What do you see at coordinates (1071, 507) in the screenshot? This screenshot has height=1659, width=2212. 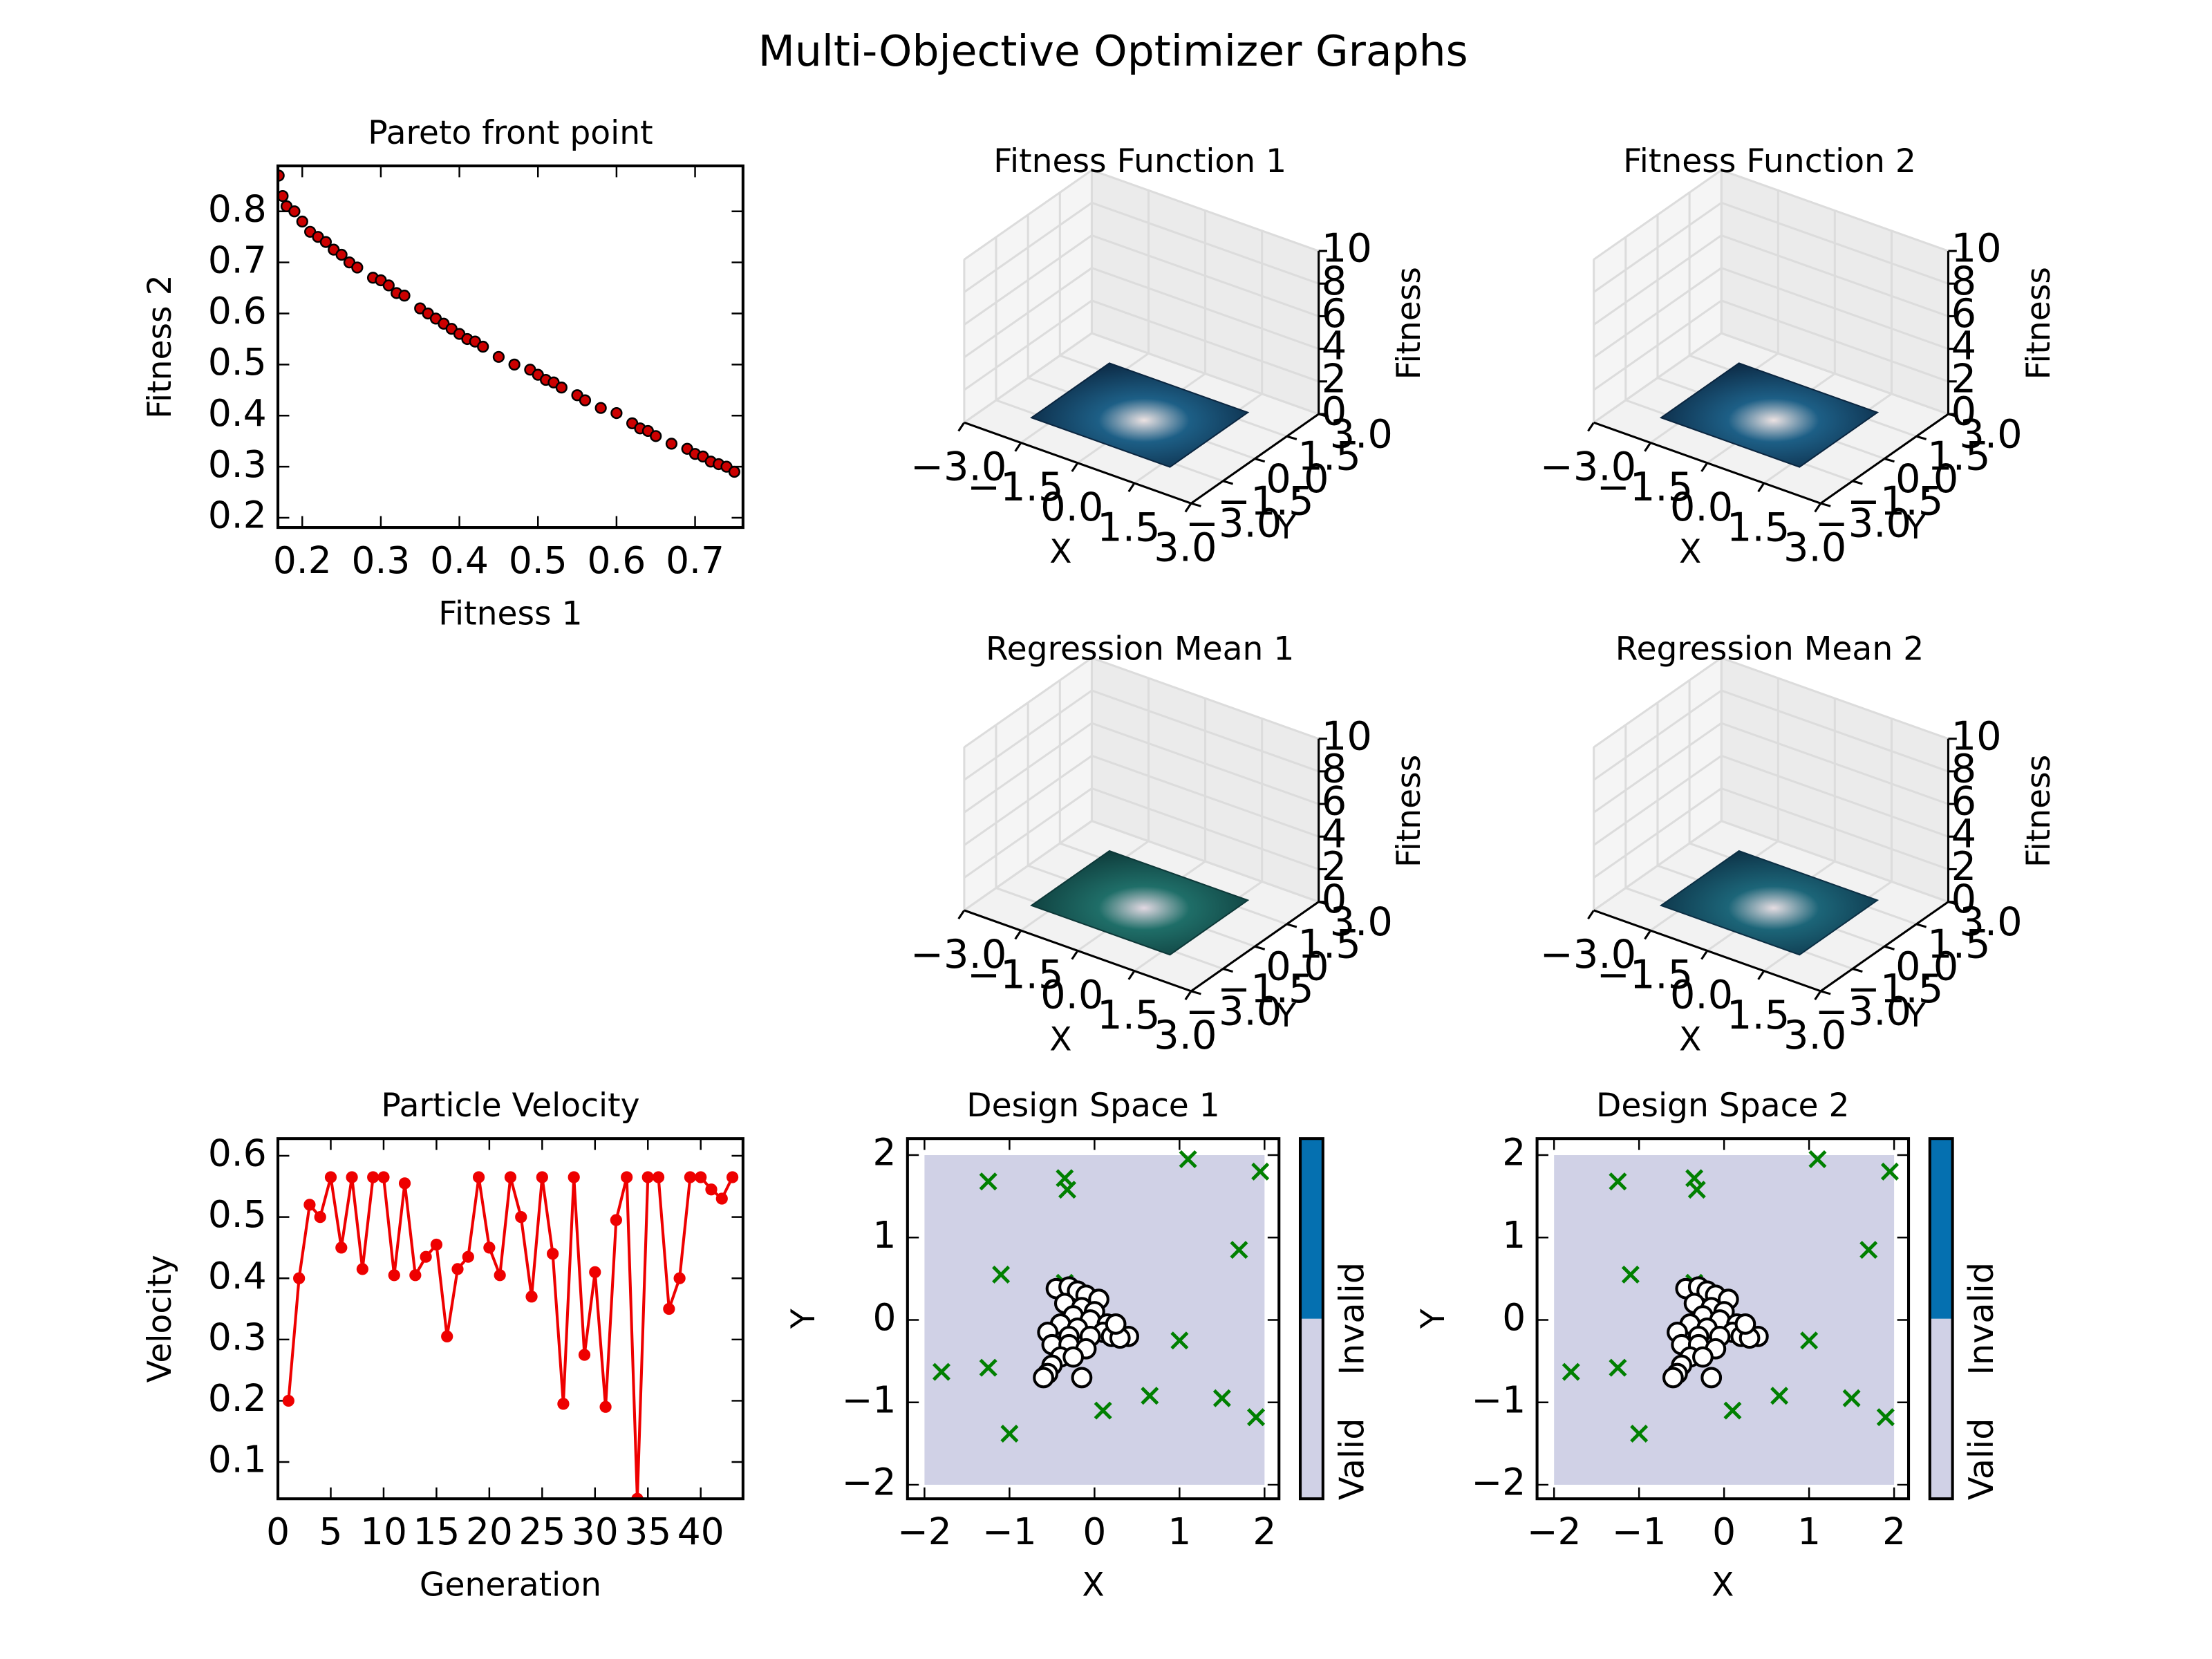 I see `x-tick-label: 0.0` at bounding box center [1071, 507].